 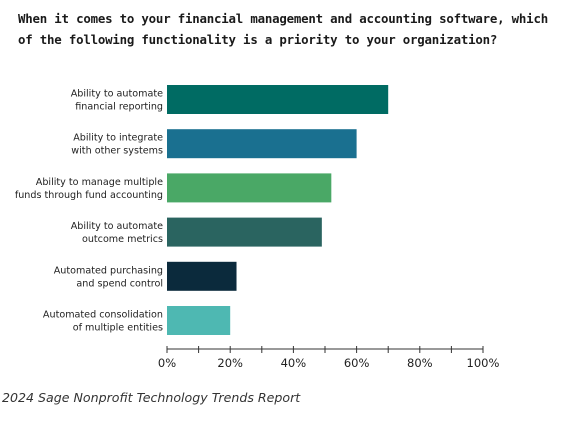 I want to click on category-label: financial reporting, so click(x=119, y=107).